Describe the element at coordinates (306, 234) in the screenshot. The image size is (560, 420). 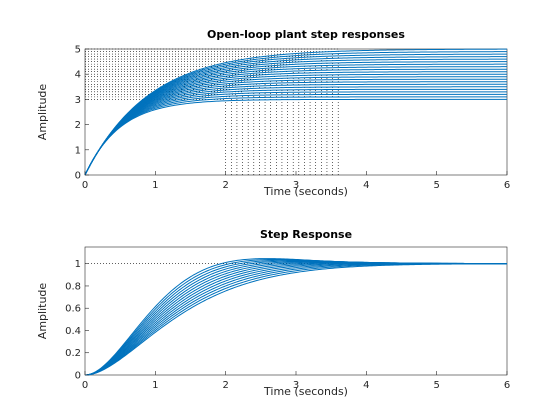
I see `bottom-chart-title: Step Response` at that location.